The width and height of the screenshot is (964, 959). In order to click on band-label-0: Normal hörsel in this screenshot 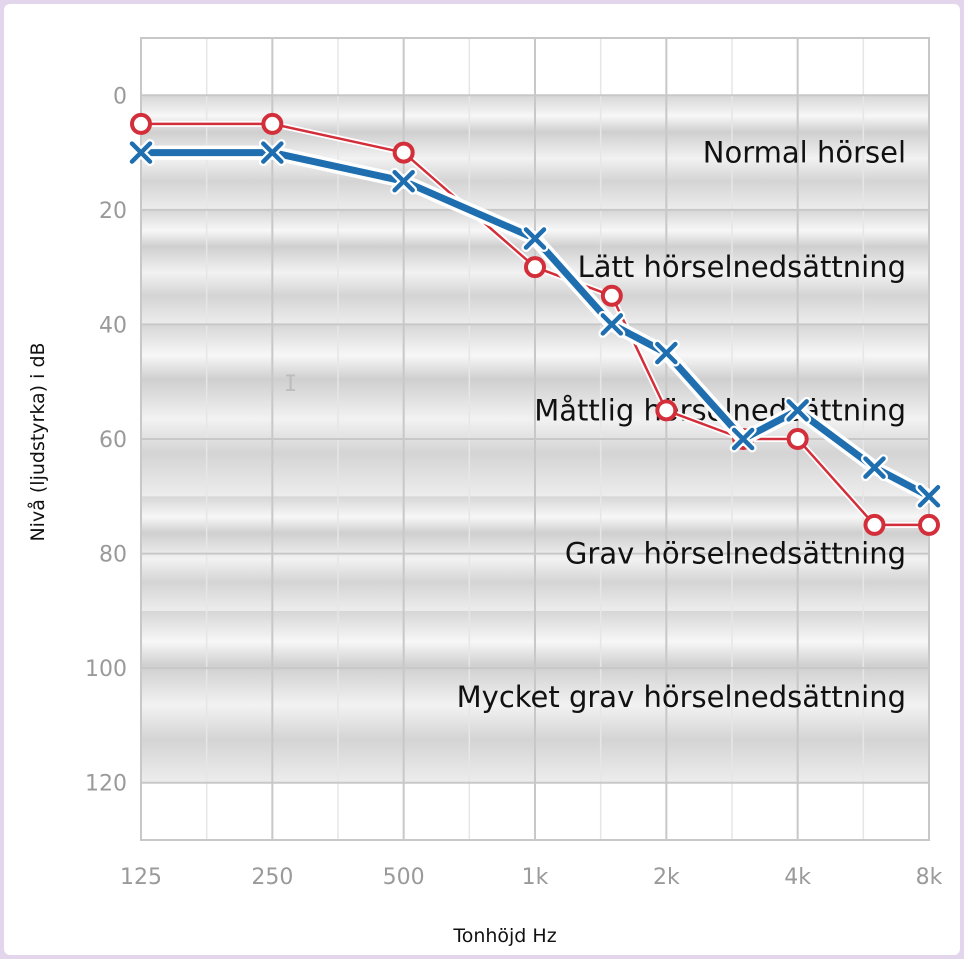, I will do `click(804, 153)`.